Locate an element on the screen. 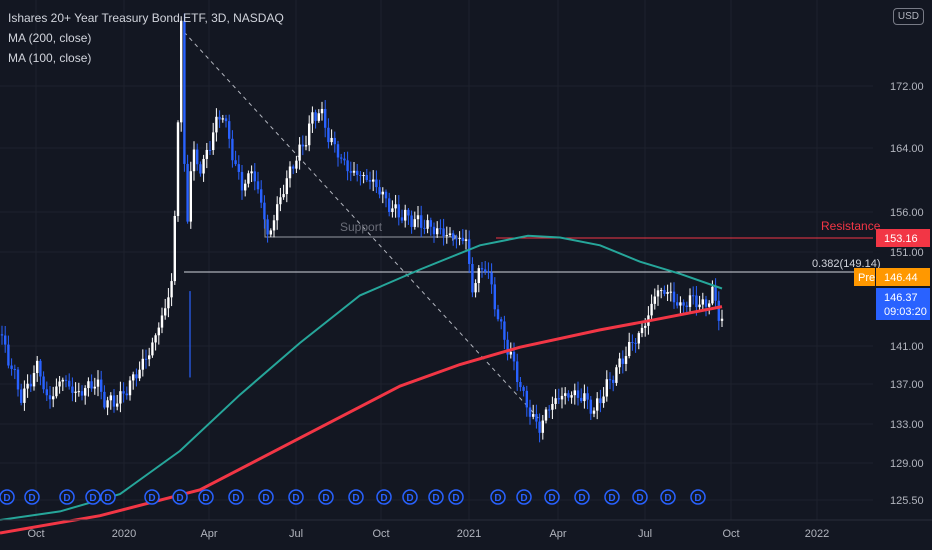 This screenshot has width=932, height=550. support-arrow is located at coordinates (358, 228).